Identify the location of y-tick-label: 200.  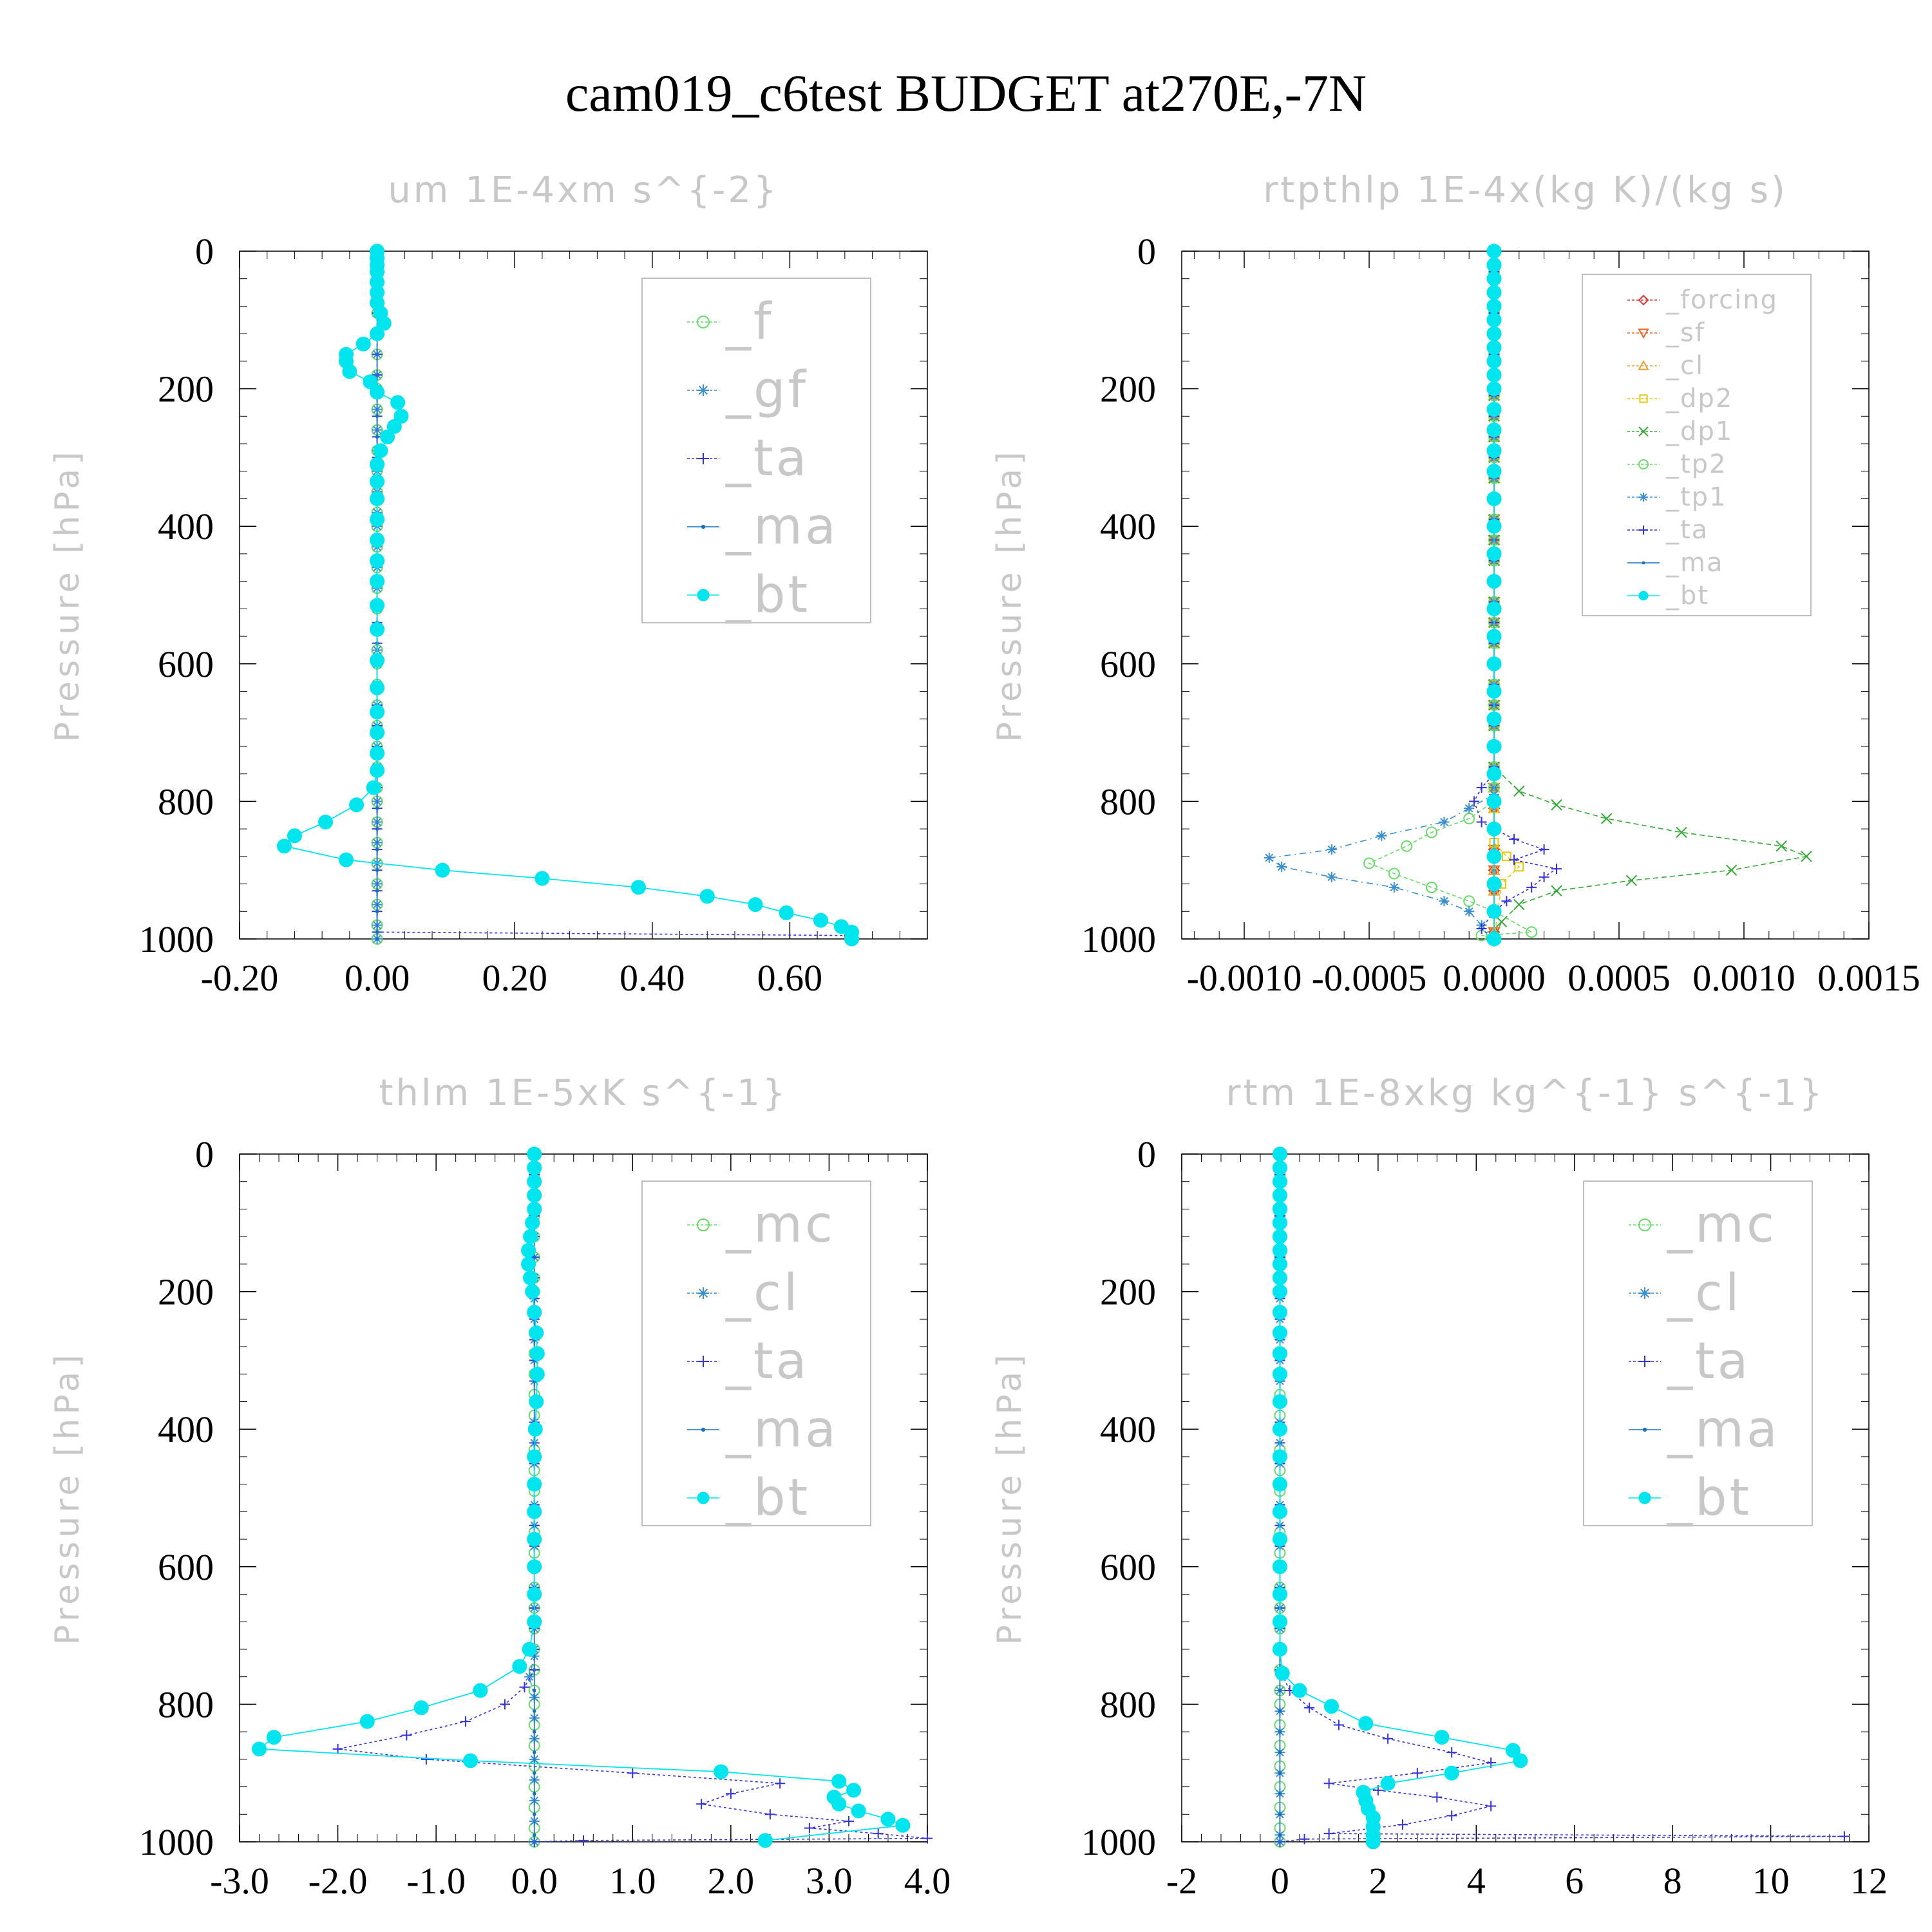
(1128, 389).